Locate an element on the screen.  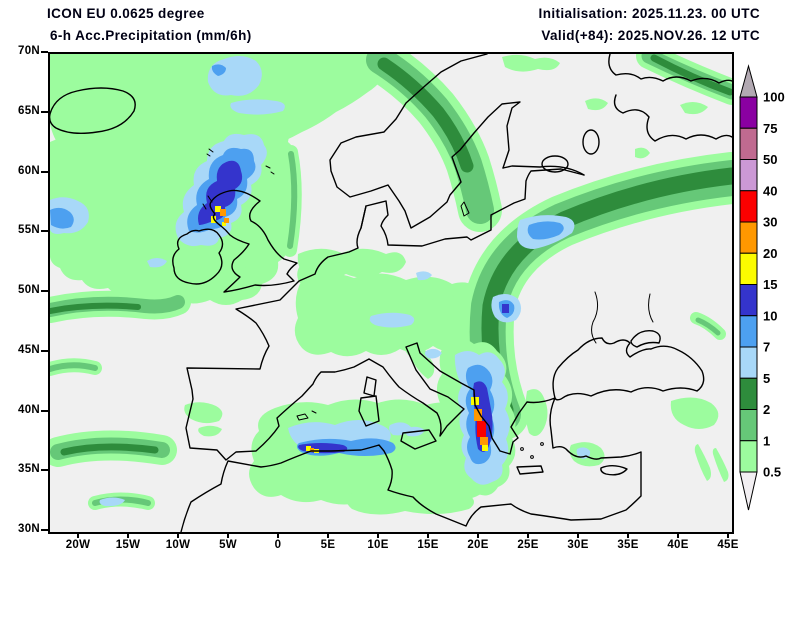
lon-label-20W: 20W is located at coordinates (78, 545).